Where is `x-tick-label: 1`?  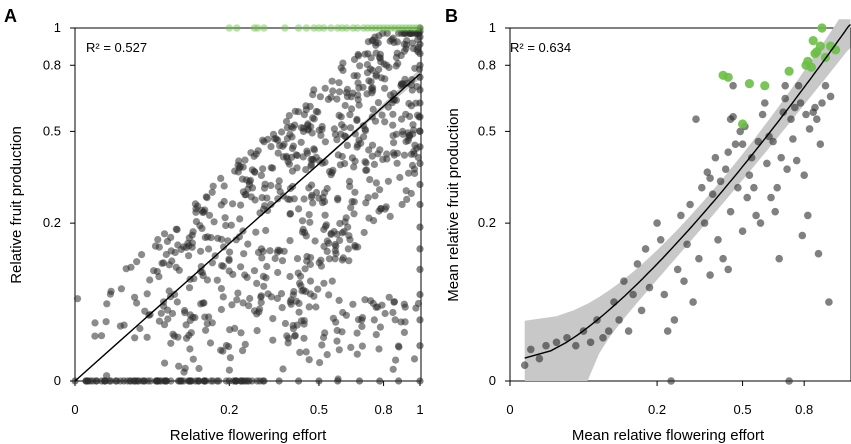
x-tick-label: 1 is located at coordinates (419, 409).